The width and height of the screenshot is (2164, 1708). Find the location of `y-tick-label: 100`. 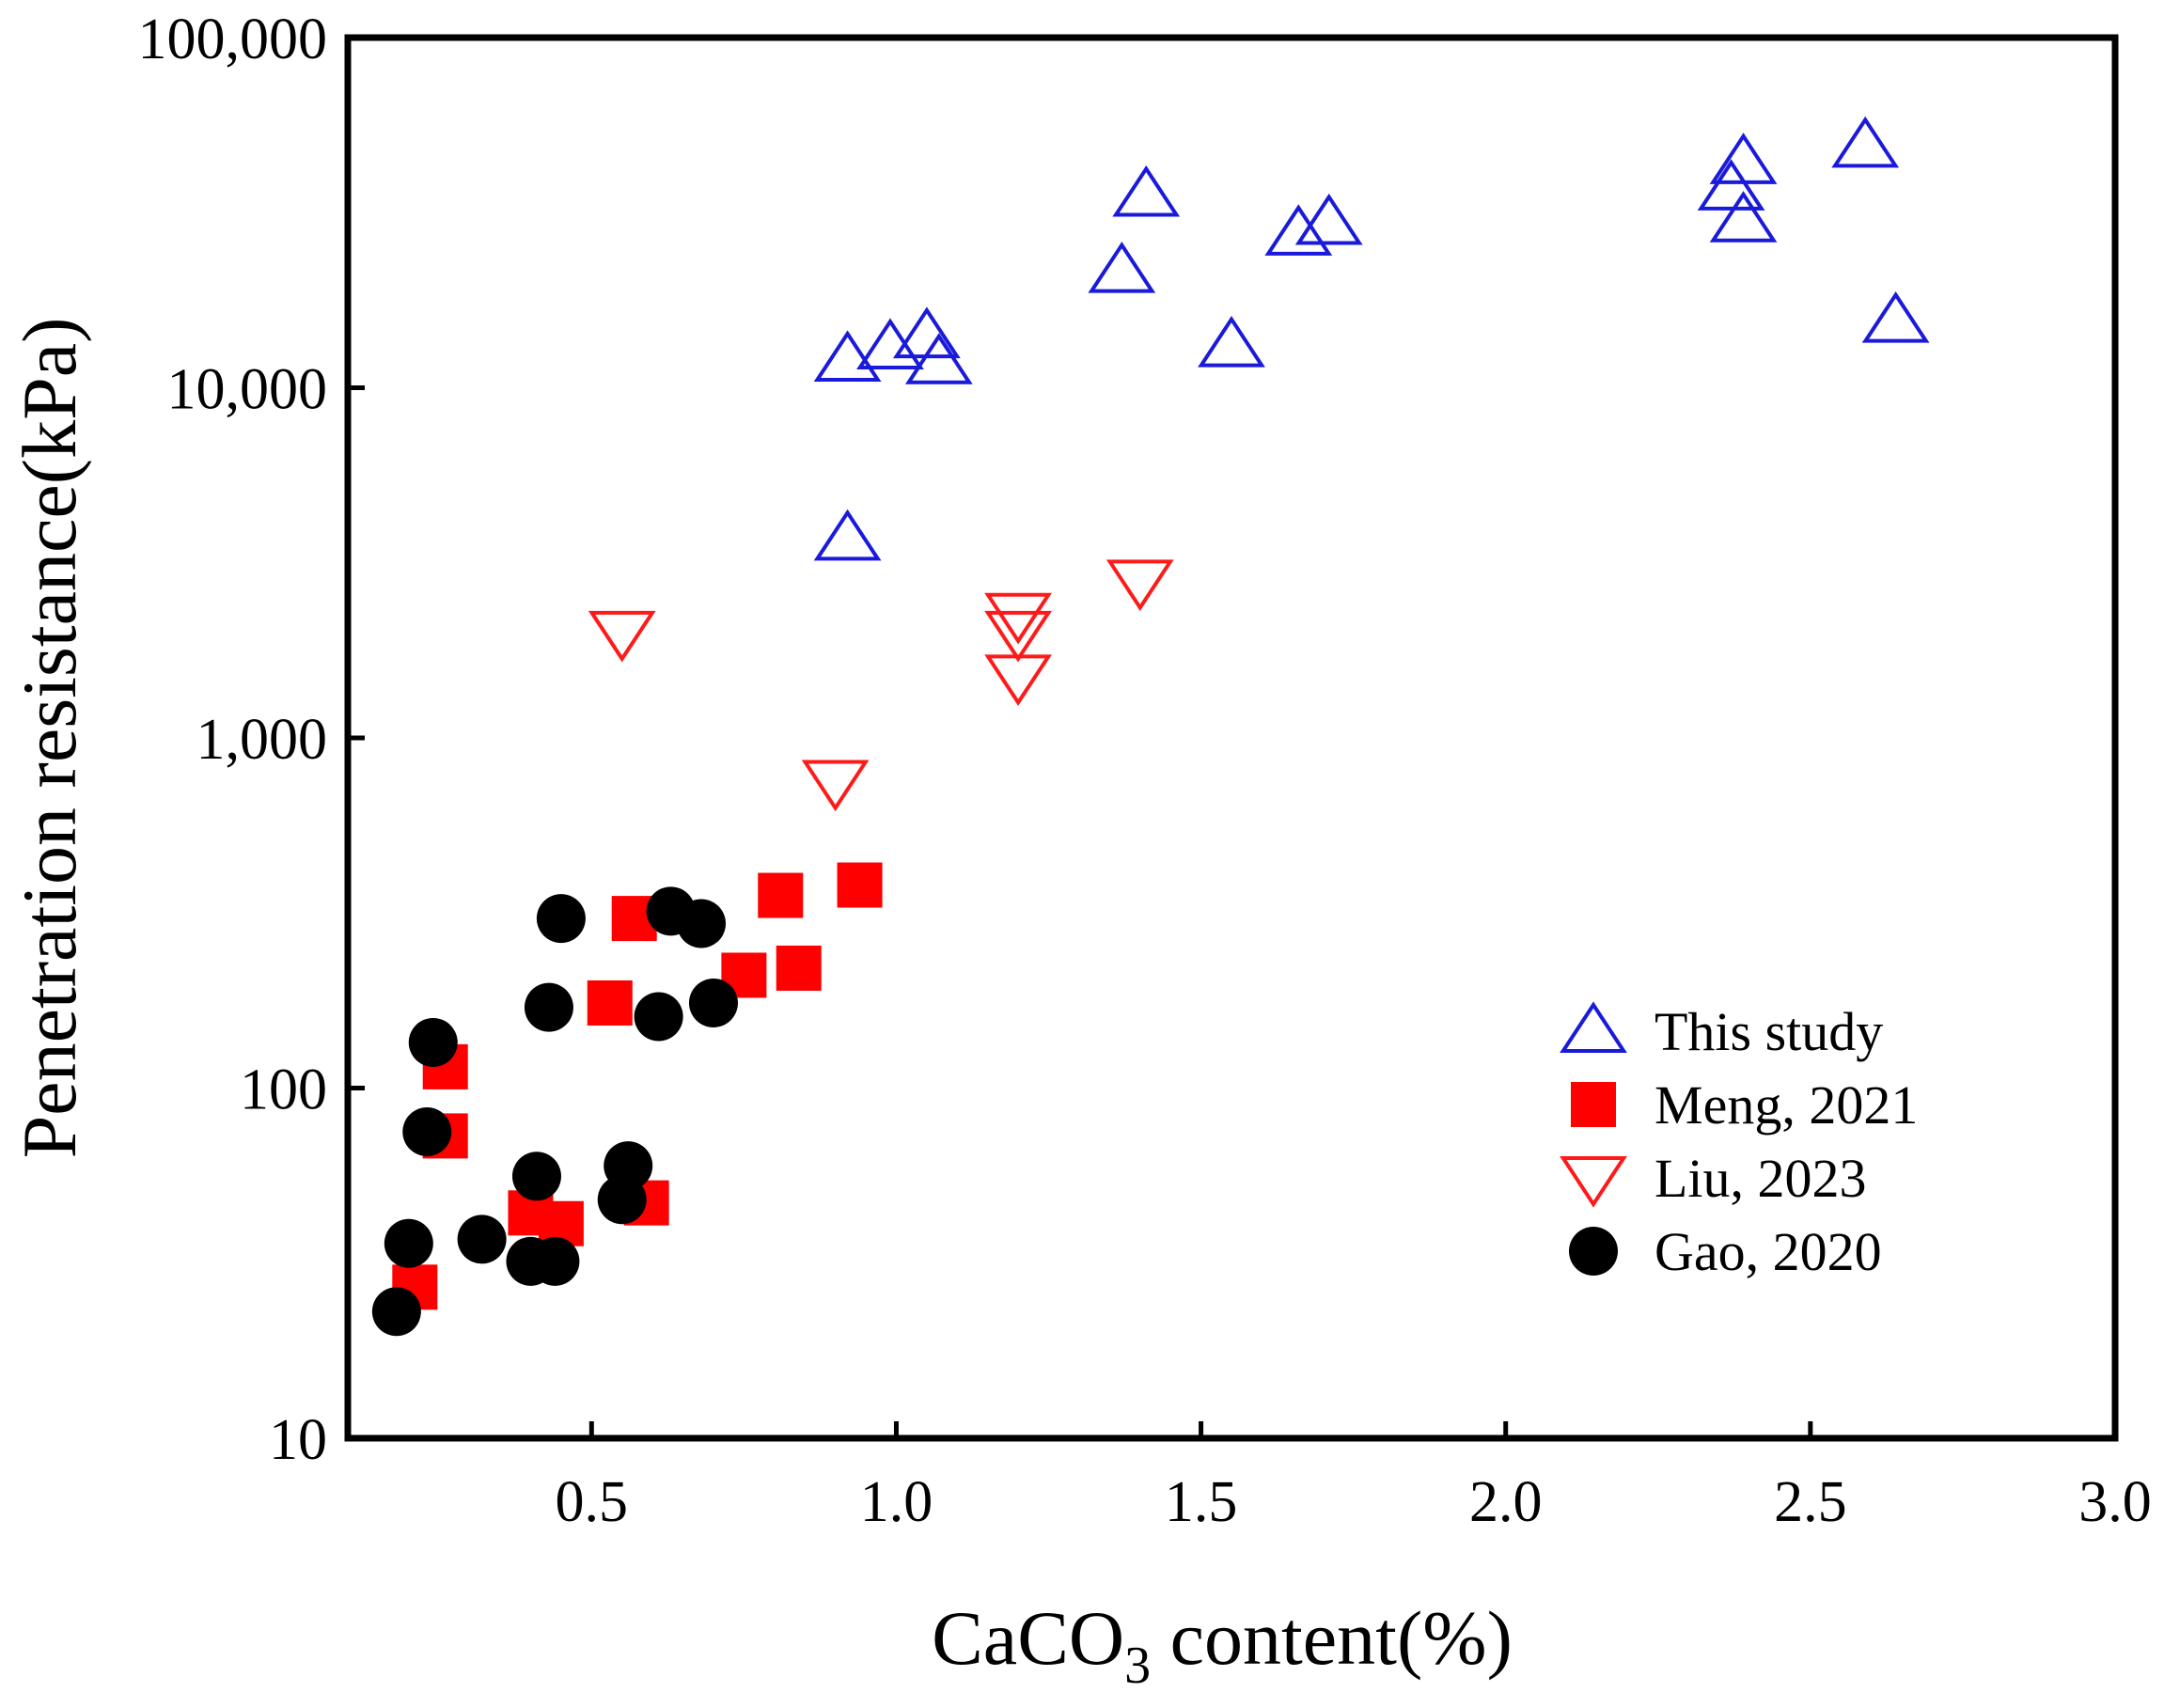

y-tick-label: 100 is located at coordinates (283, 1090).